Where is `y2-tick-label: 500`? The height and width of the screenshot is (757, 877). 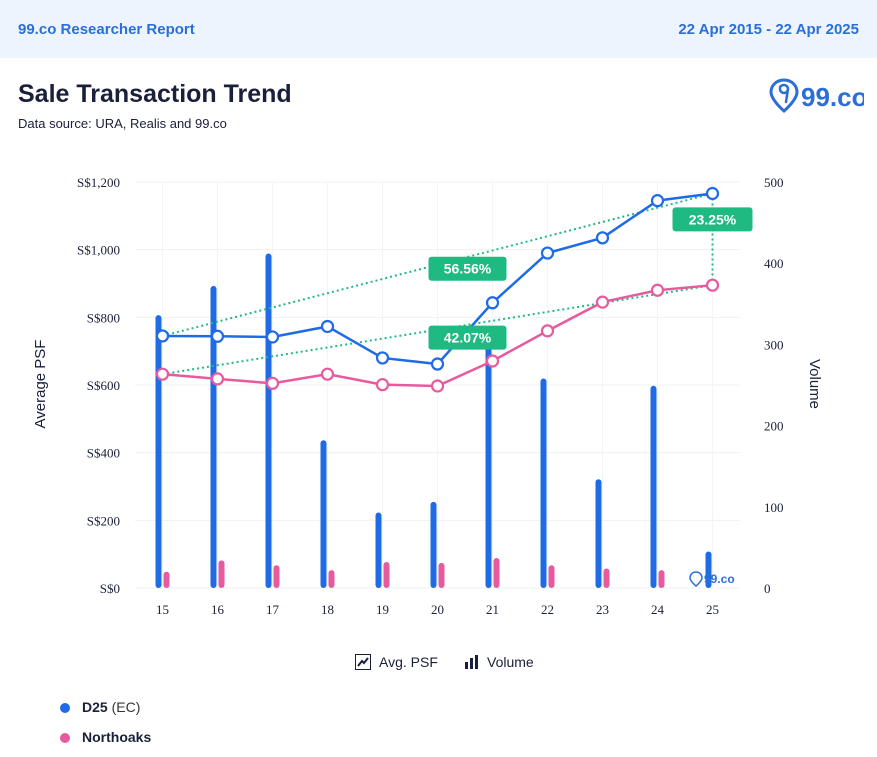
y2-tick-label: 500 is located at coordinates (774, 182).